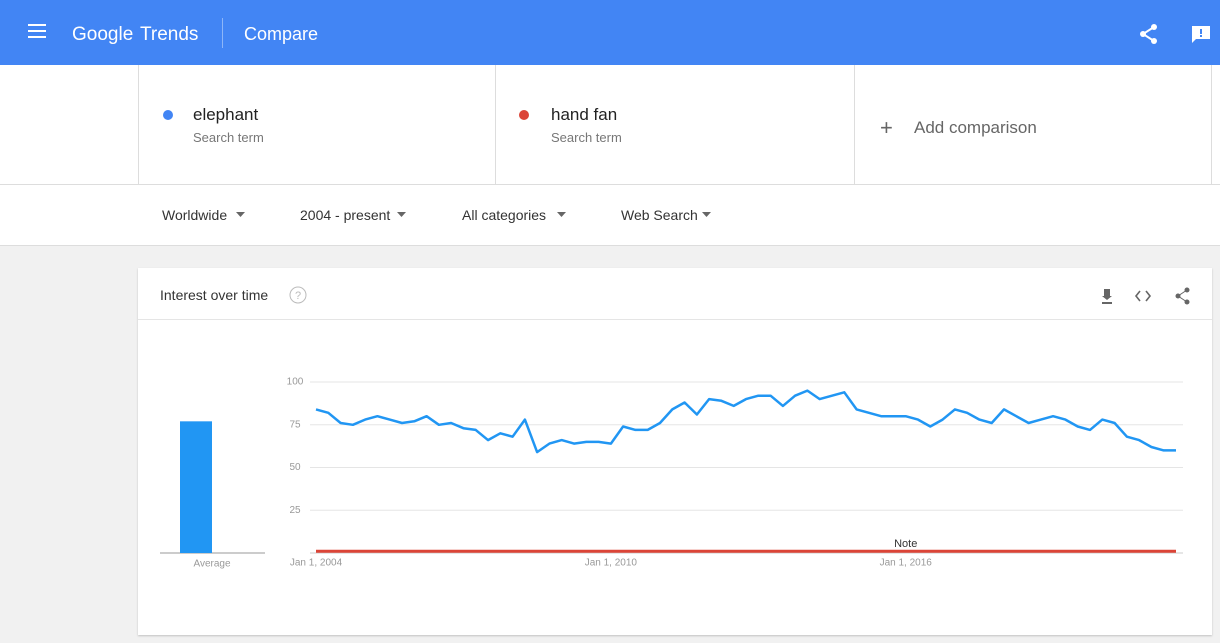  Describe the element at coordinates (37, 31) in the screenshot. I see `menu-icon` at that location.